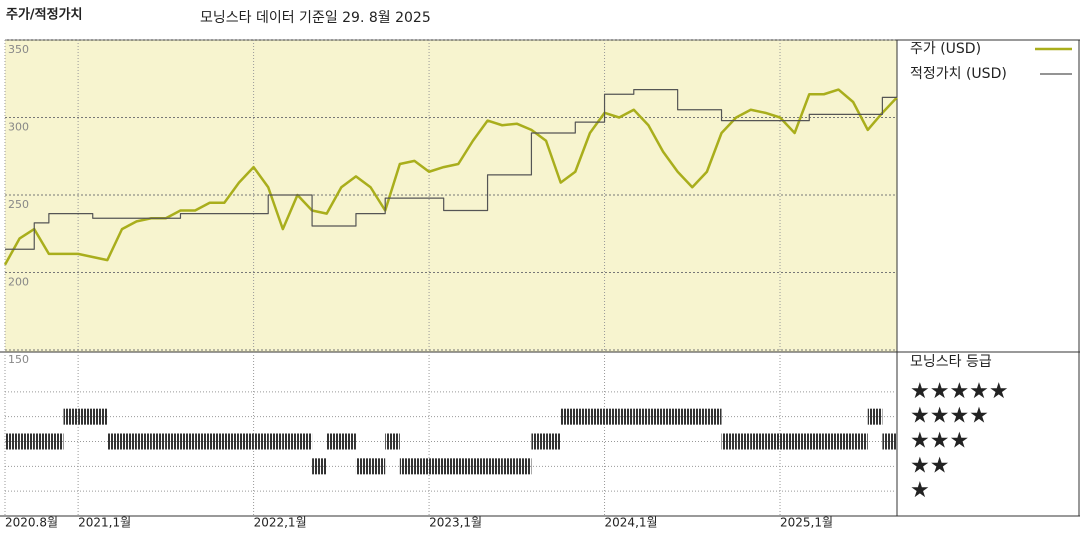 Image resolution: width=1080 pixels, height=540 pixels. What do you see at coordinates (929, 465) in the screenshot?
I see `rating-label: ★★` at bounding box center [929, 465].